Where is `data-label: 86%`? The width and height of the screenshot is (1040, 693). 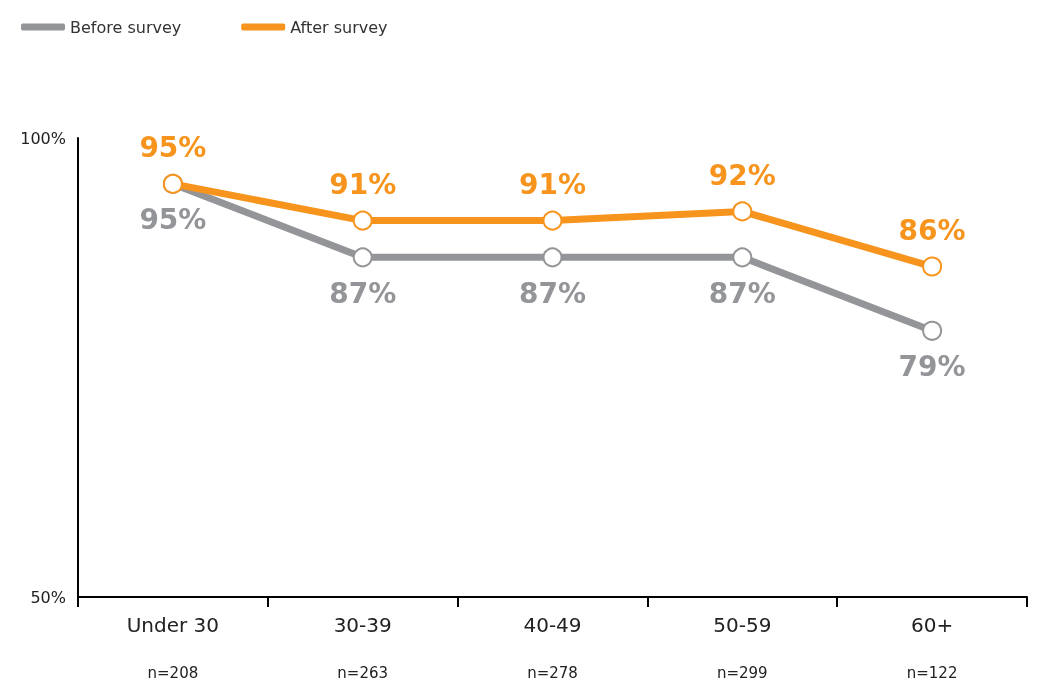 data-label: 86% is located at coordinates (932, 231).